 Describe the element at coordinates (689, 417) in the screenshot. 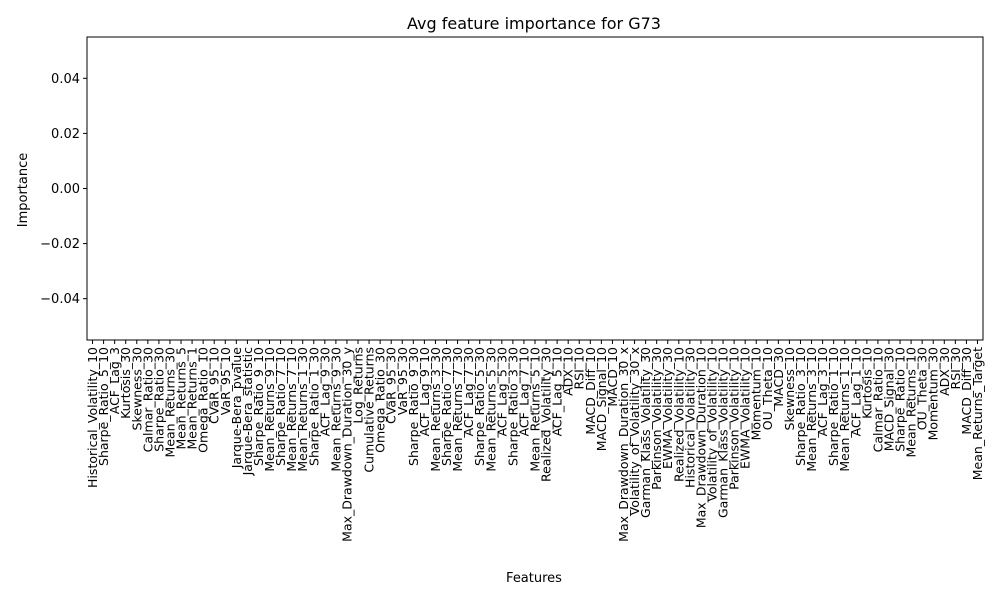

I see `x-tick-label: Historical_Volatility_30` at that location.